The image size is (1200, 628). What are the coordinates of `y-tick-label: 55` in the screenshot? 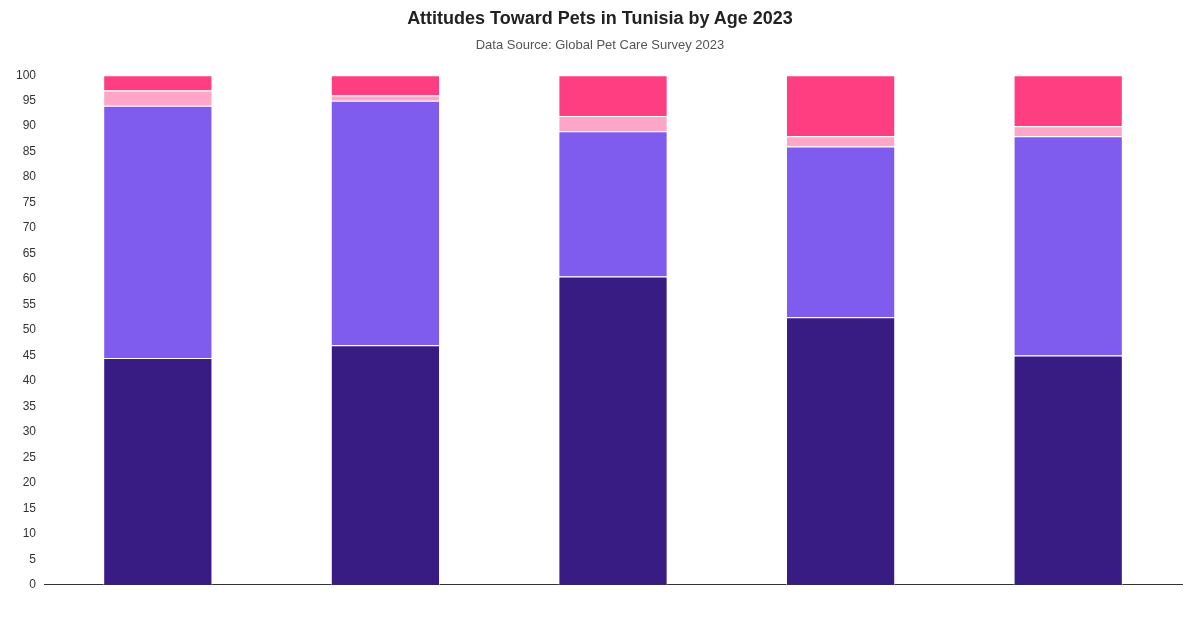 It's located at (29, 303).